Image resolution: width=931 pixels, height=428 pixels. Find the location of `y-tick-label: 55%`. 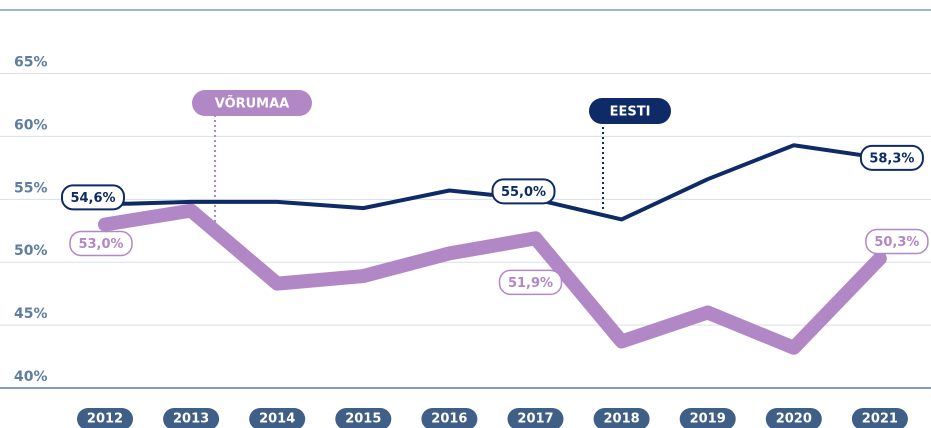

y-tick-label: 55% is located at coordinates (31, 188).